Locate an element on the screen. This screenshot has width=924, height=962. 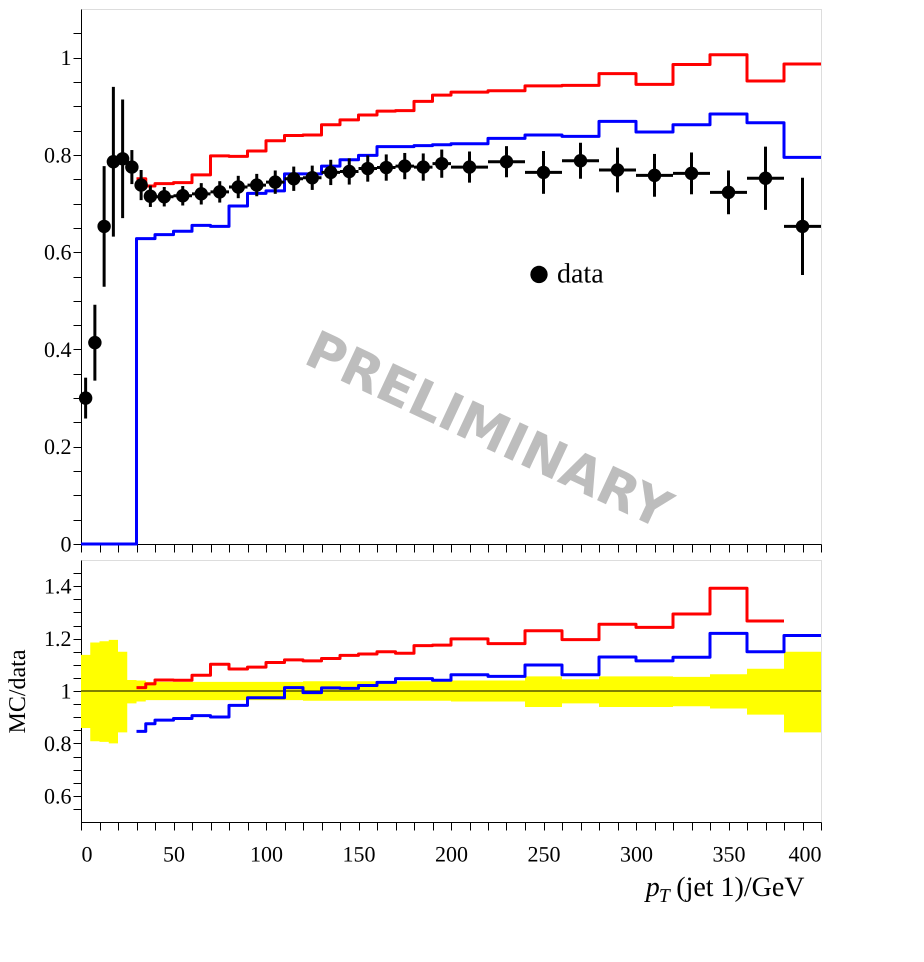
x-tick-label: 100 is located at coordinates (266, 854).